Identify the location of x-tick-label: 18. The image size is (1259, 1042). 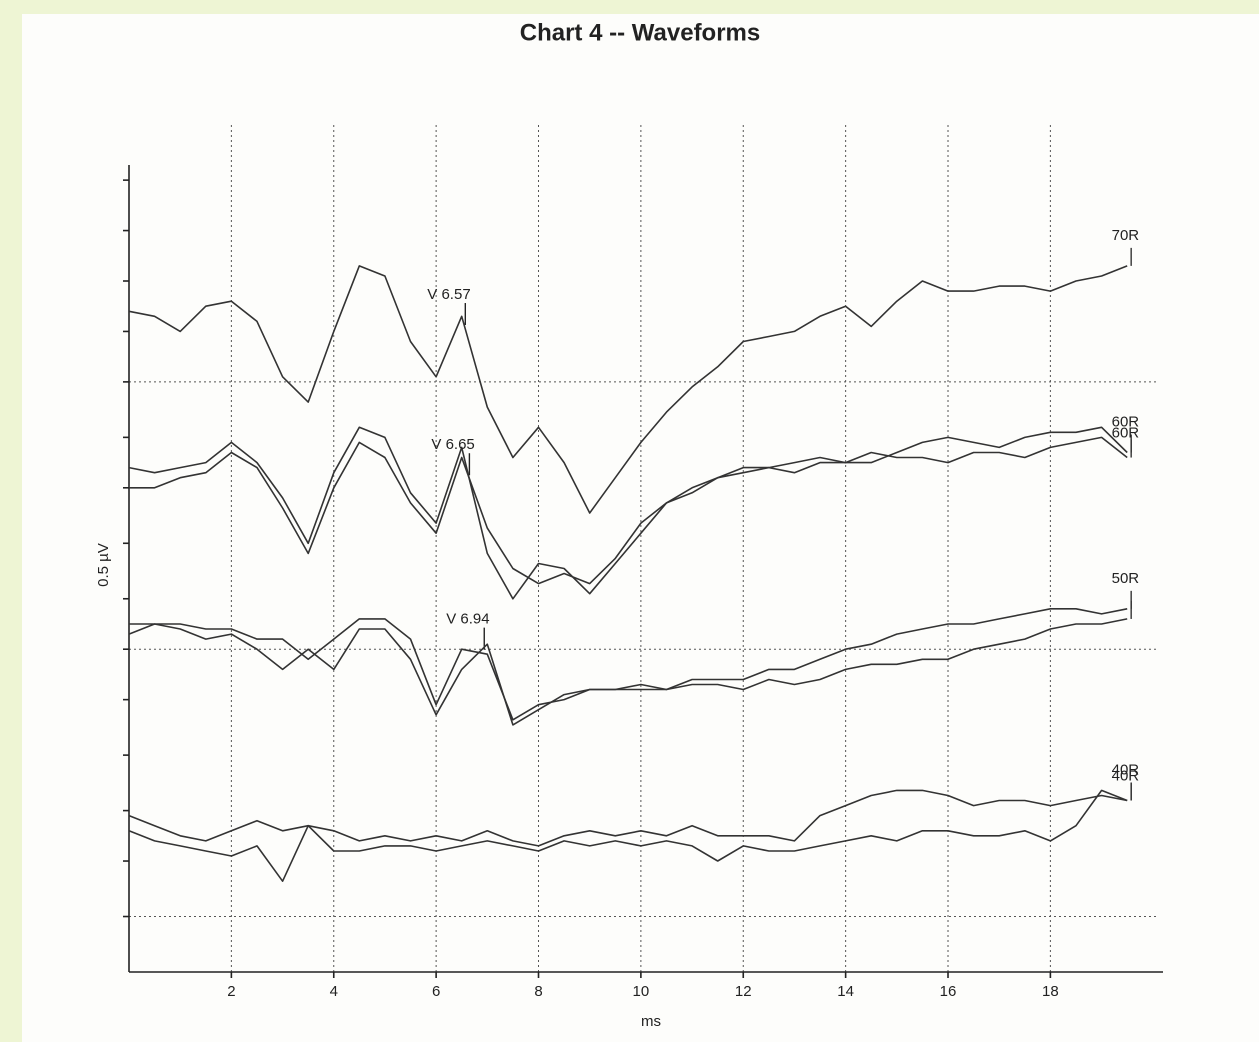
(1050, 991).